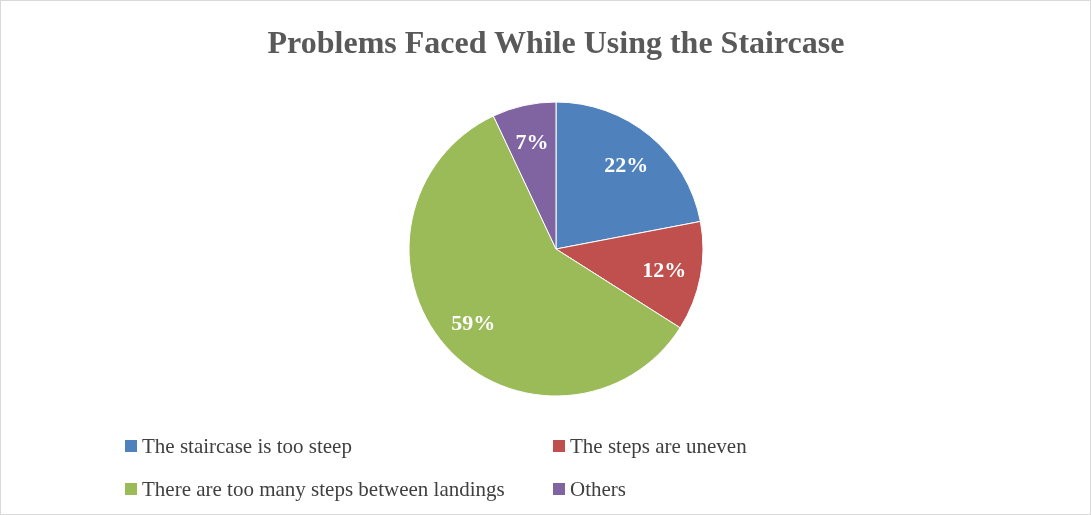 The image size is (1091, 515). What do you see at coordinates (626, 164) in the screenshot?
I see `data-label: 22%` at bounding box center [626, 164].